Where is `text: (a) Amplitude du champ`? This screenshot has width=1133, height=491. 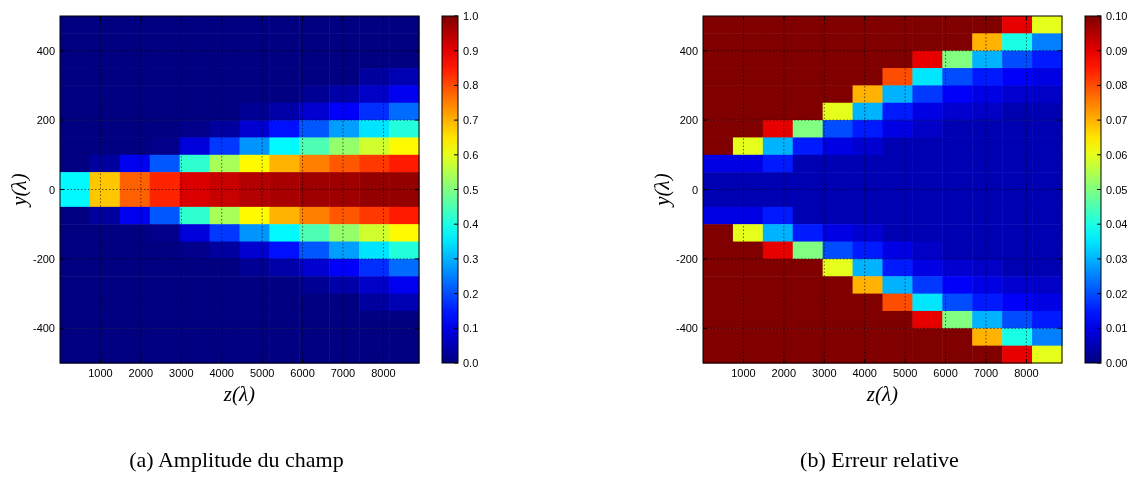
text: (a) Amplitude du champ is located at coordinates (236, 459).